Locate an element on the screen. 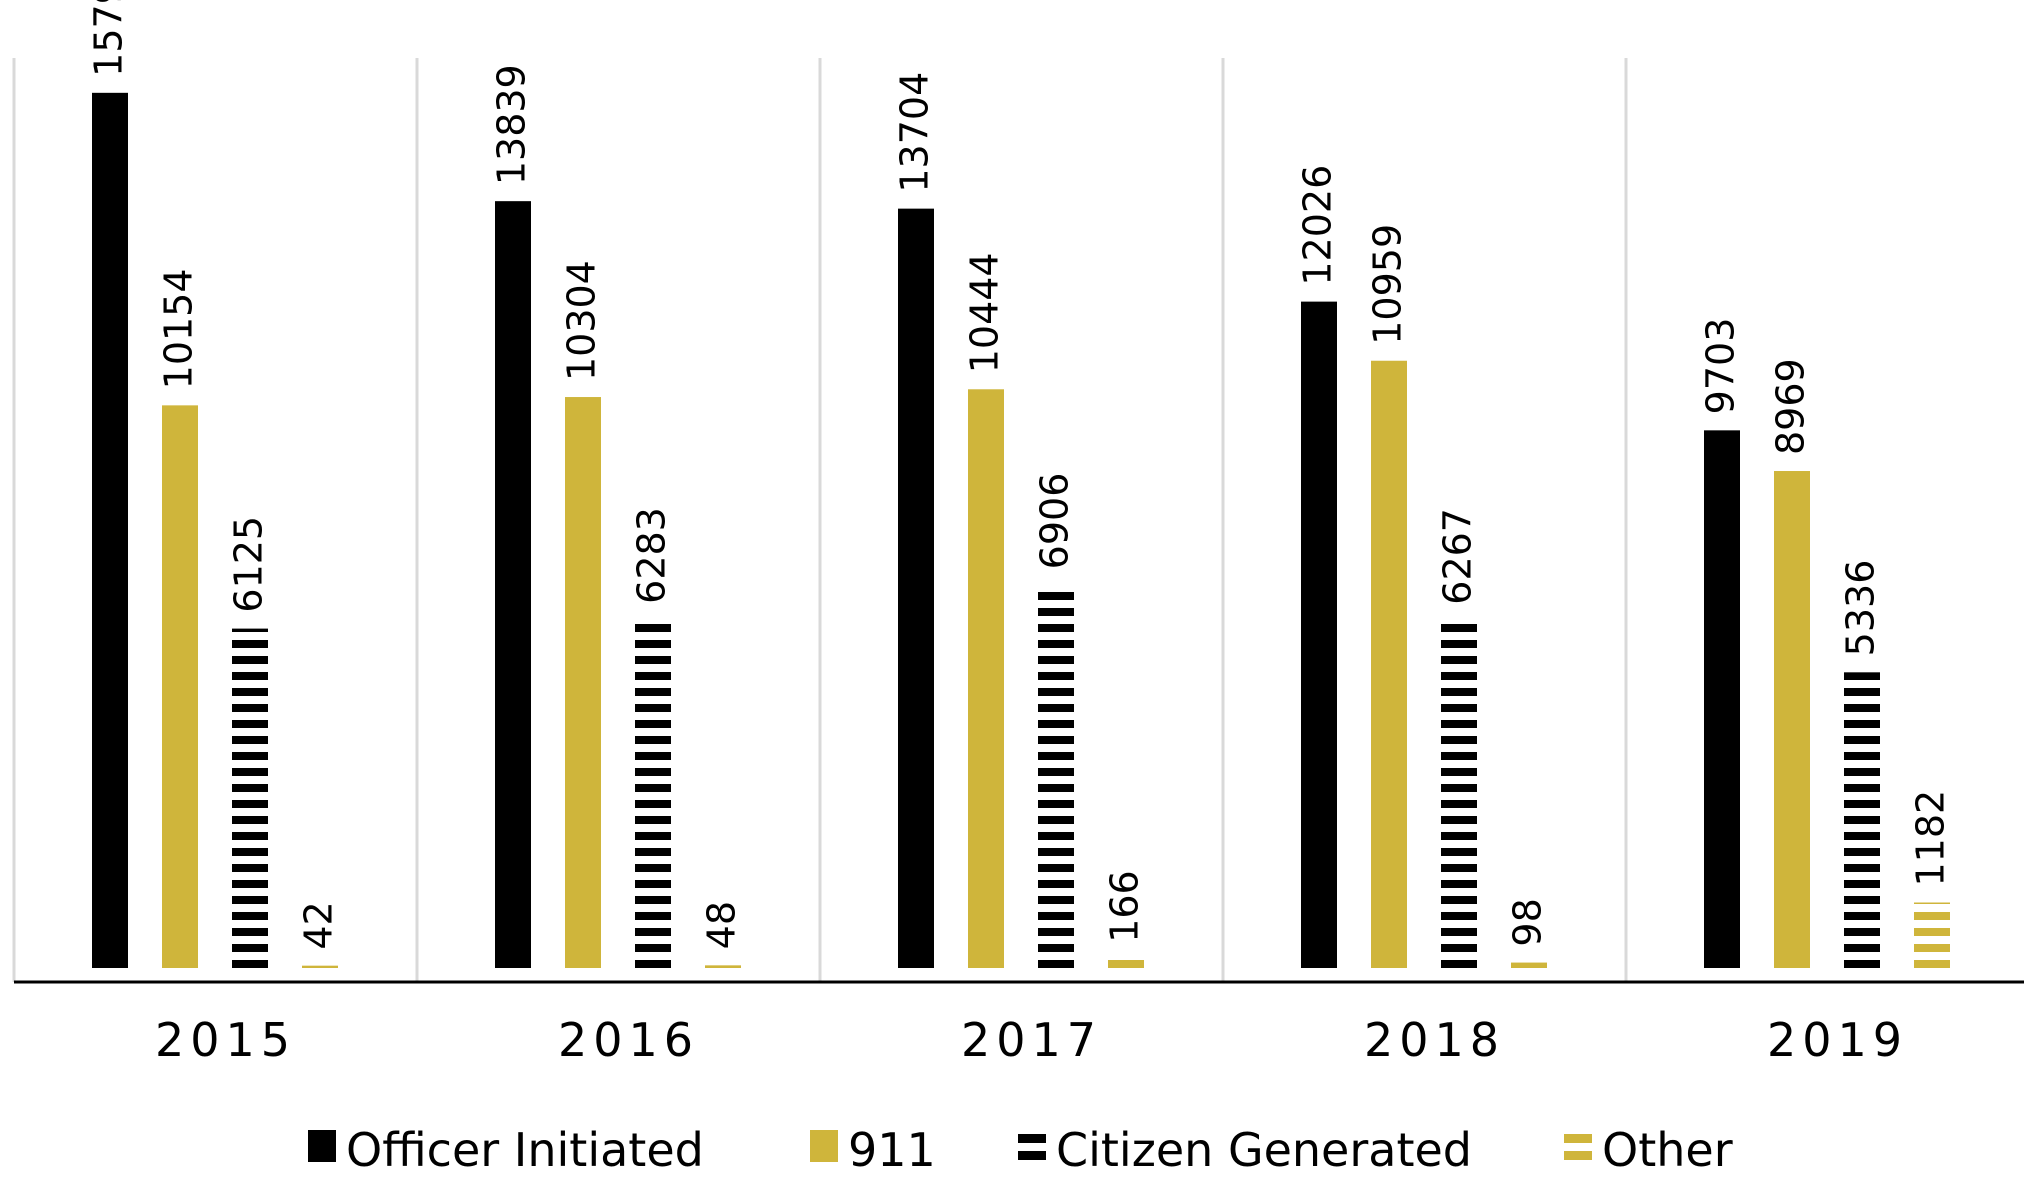  data-label-citizen-generated-2016: 6283 is located at coordinates (652, 555).